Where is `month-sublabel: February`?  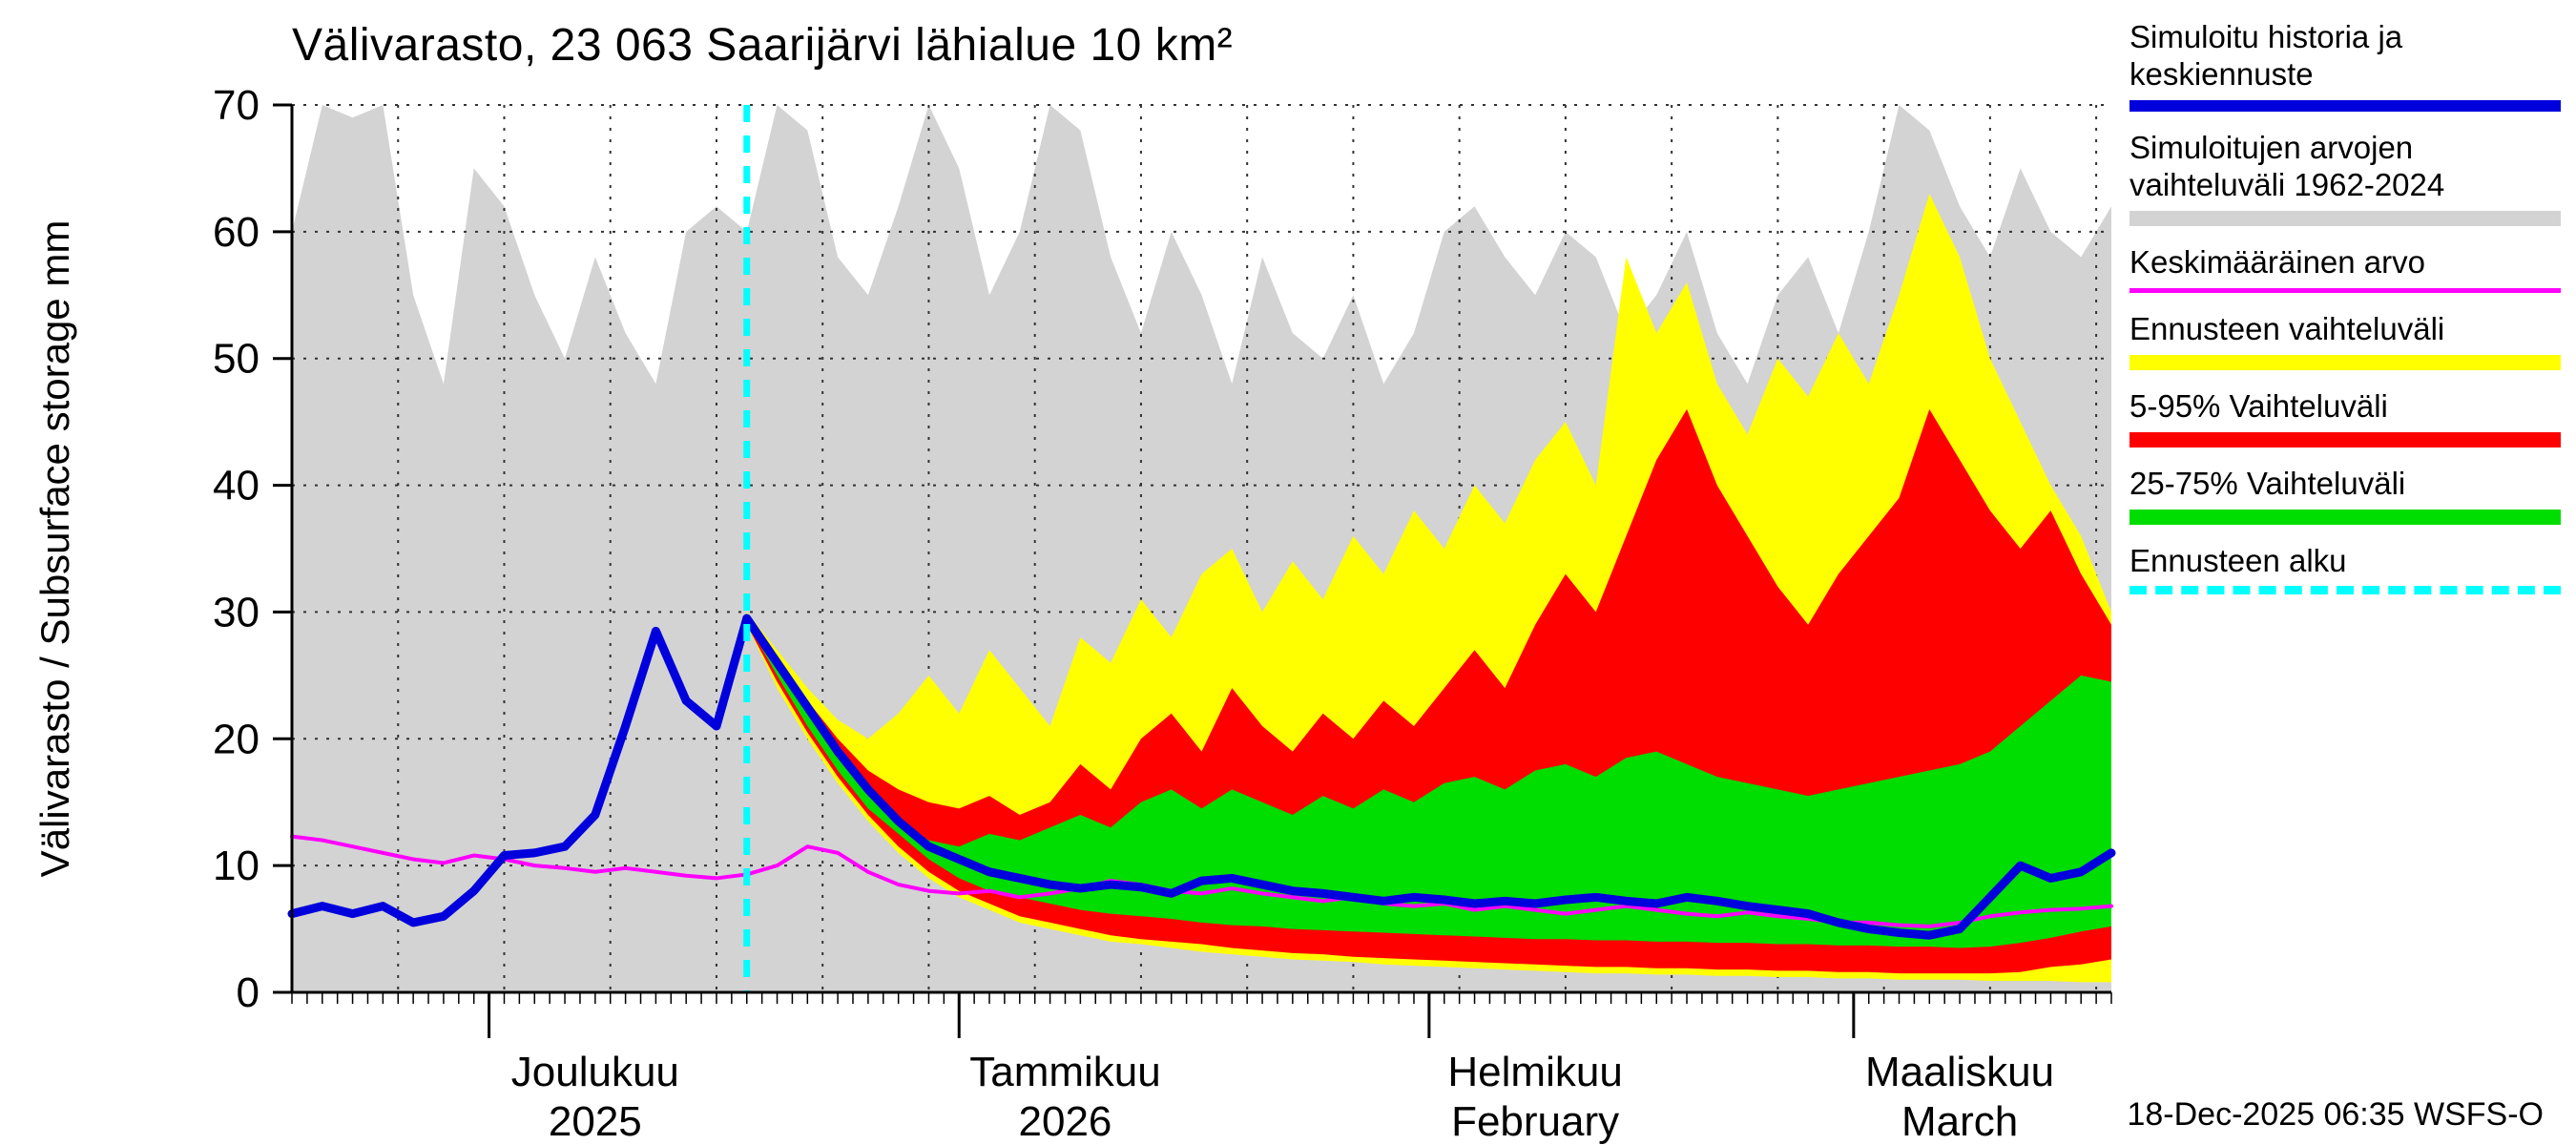
month-sublabel: February is located at coordinates (1535, 1121).